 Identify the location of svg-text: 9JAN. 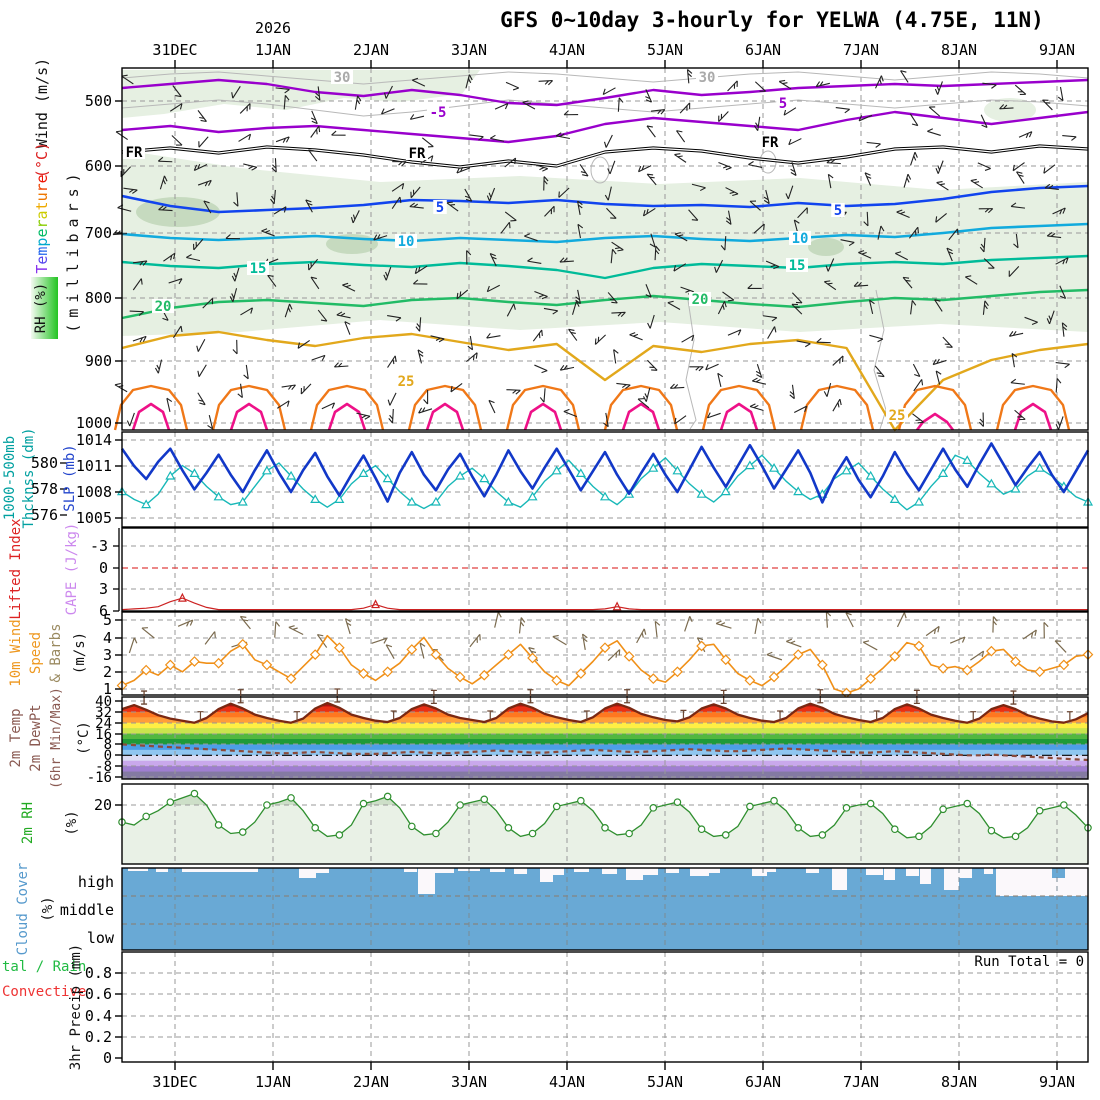
(1057, 50).